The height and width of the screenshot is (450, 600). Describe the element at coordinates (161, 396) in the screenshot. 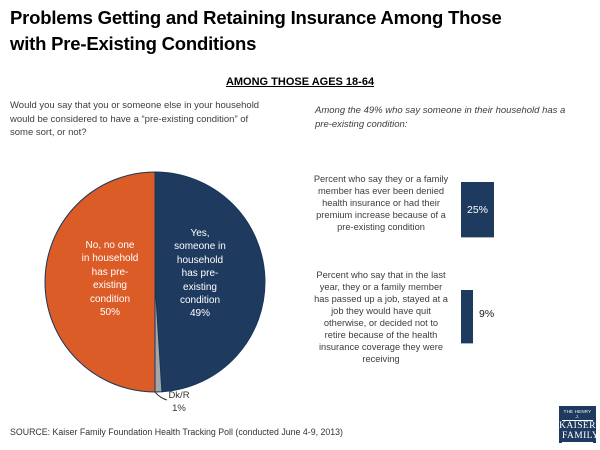

I see `dkr-callout-line` at that location.